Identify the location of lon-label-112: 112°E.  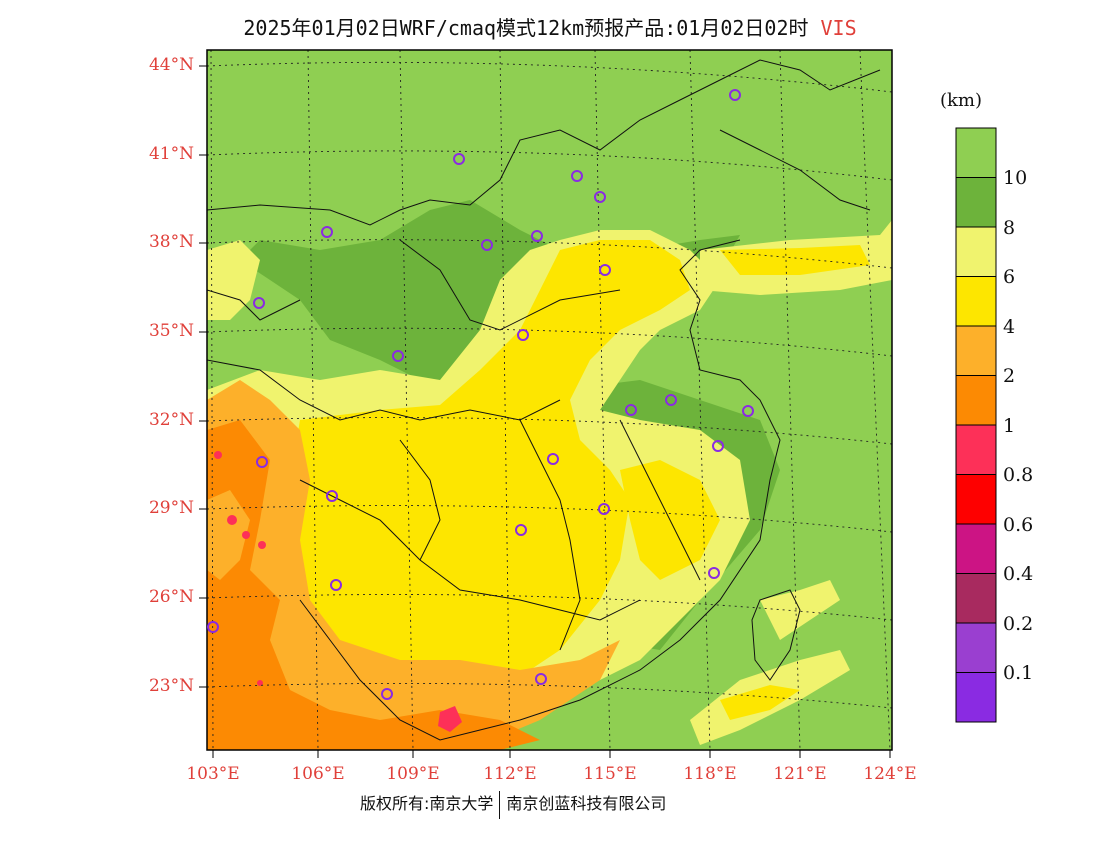
(510, 774).